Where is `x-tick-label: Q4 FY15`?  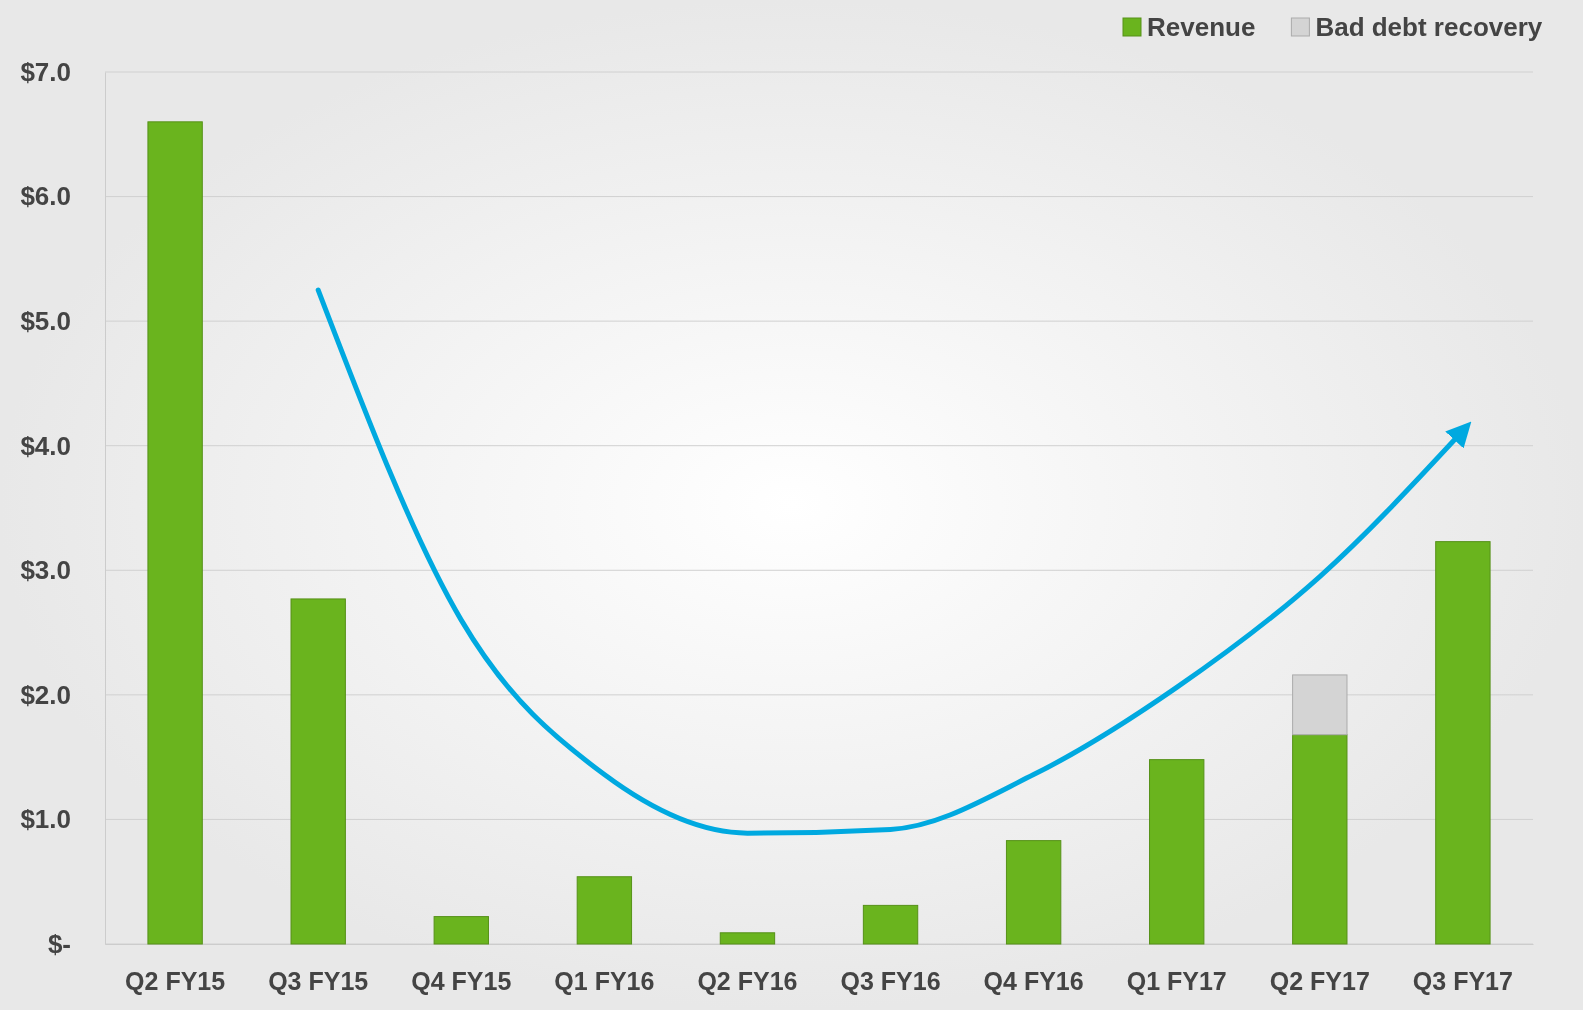 x-tick-label: Q4 FY15 is located at coordinates (461, 980).